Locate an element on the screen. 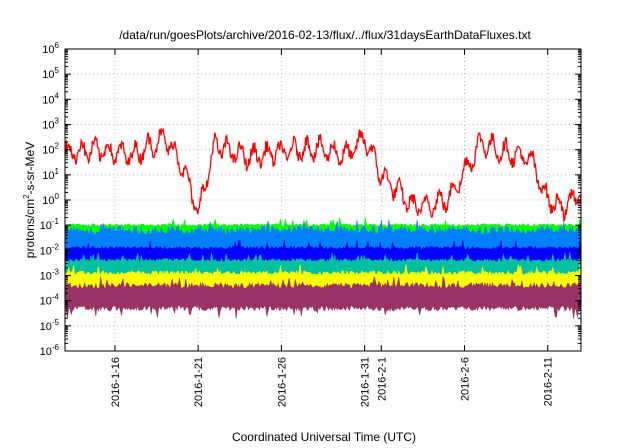 The image size is (640, 448). y-tick-label: 10⁻⁴ is located at coordinates (50, 300).